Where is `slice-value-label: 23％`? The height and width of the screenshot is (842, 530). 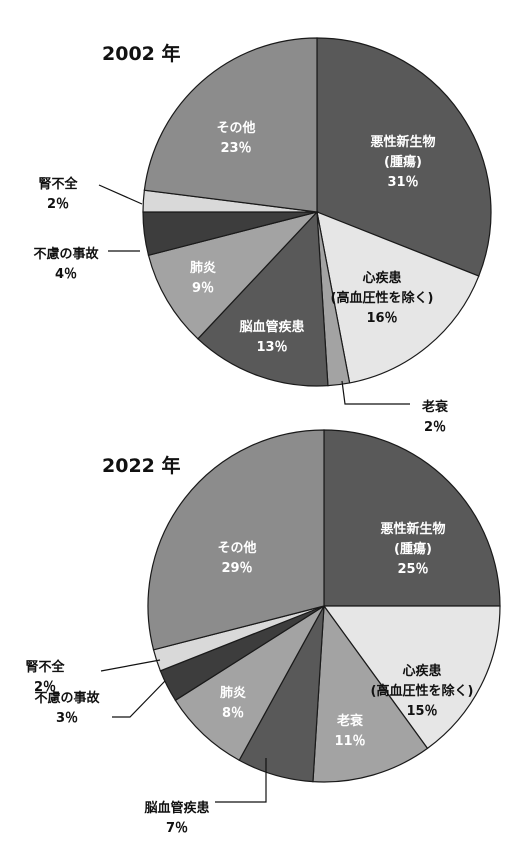
slice-value-label: 23％ is located at coordinates (235, 148).